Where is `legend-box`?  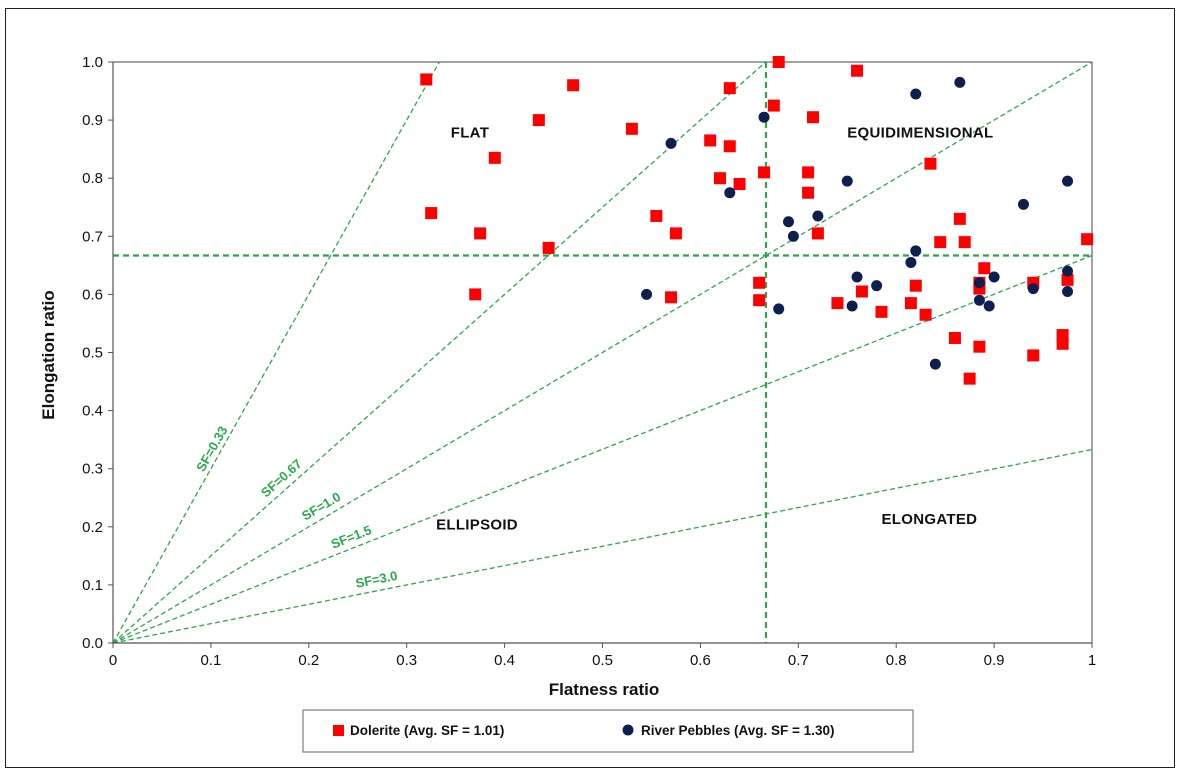
legend-box is located at coordinates (608, 731).